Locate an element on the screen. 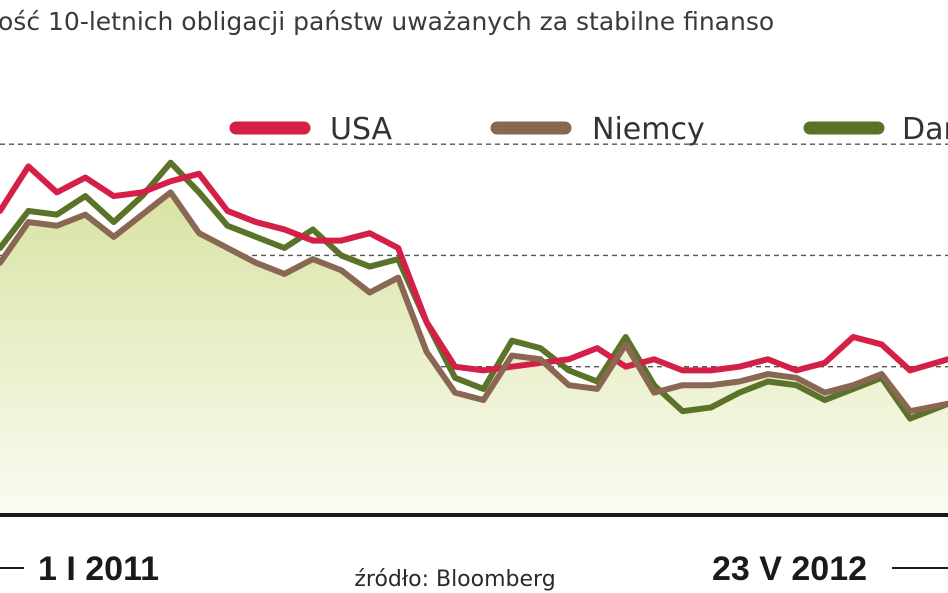  x-tick-label-2: 23 V 2012 is located at coordinates (789, 569).